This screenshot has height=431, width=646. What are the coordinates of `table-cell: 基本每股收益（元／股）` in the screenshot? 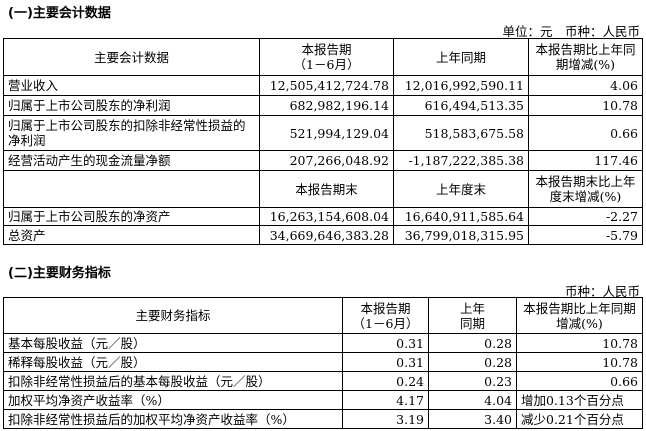 It's located at (173, 343).